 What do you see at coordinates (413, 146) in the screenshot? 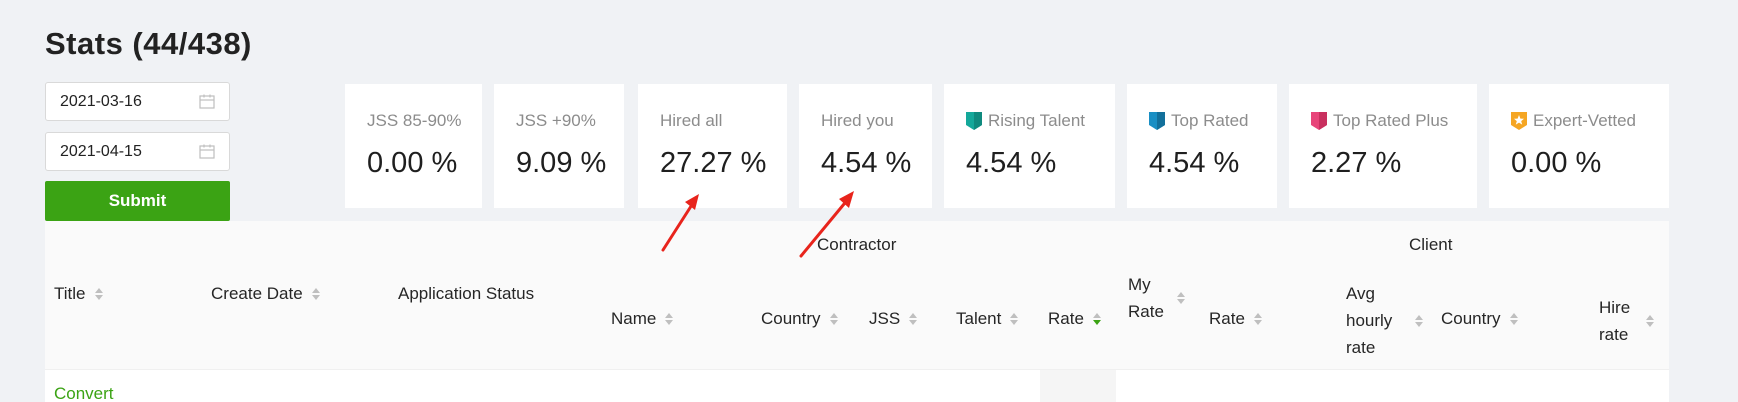
I see `stat-card-jss-85-90: JSS 85-90% 0.00 %` at bounding box center [413, 146].